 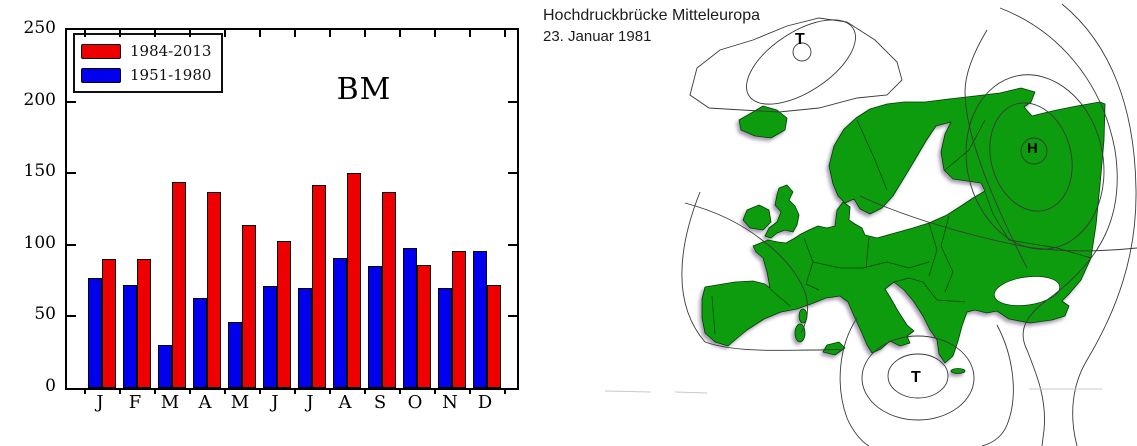 What do you see at coordinates (130, 336) in the screenshot?
I see `bar-1951-1980-F1` at bounding box center [130, 336].